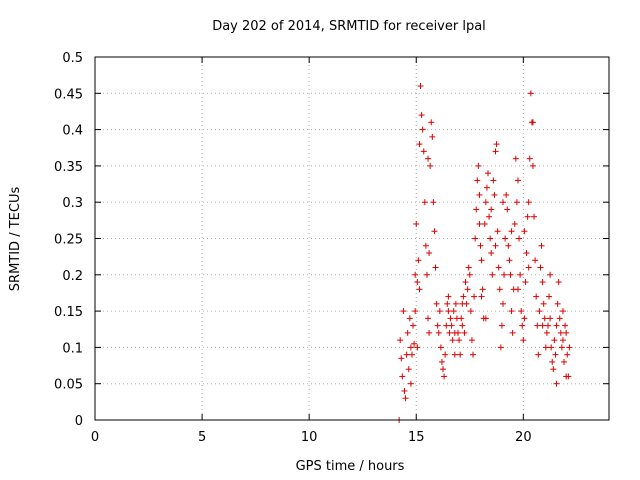  What do you see at coordinates (95, 437) in the screenshot?
I see `x-tick-label: 0` at bounding box center [95, 437].